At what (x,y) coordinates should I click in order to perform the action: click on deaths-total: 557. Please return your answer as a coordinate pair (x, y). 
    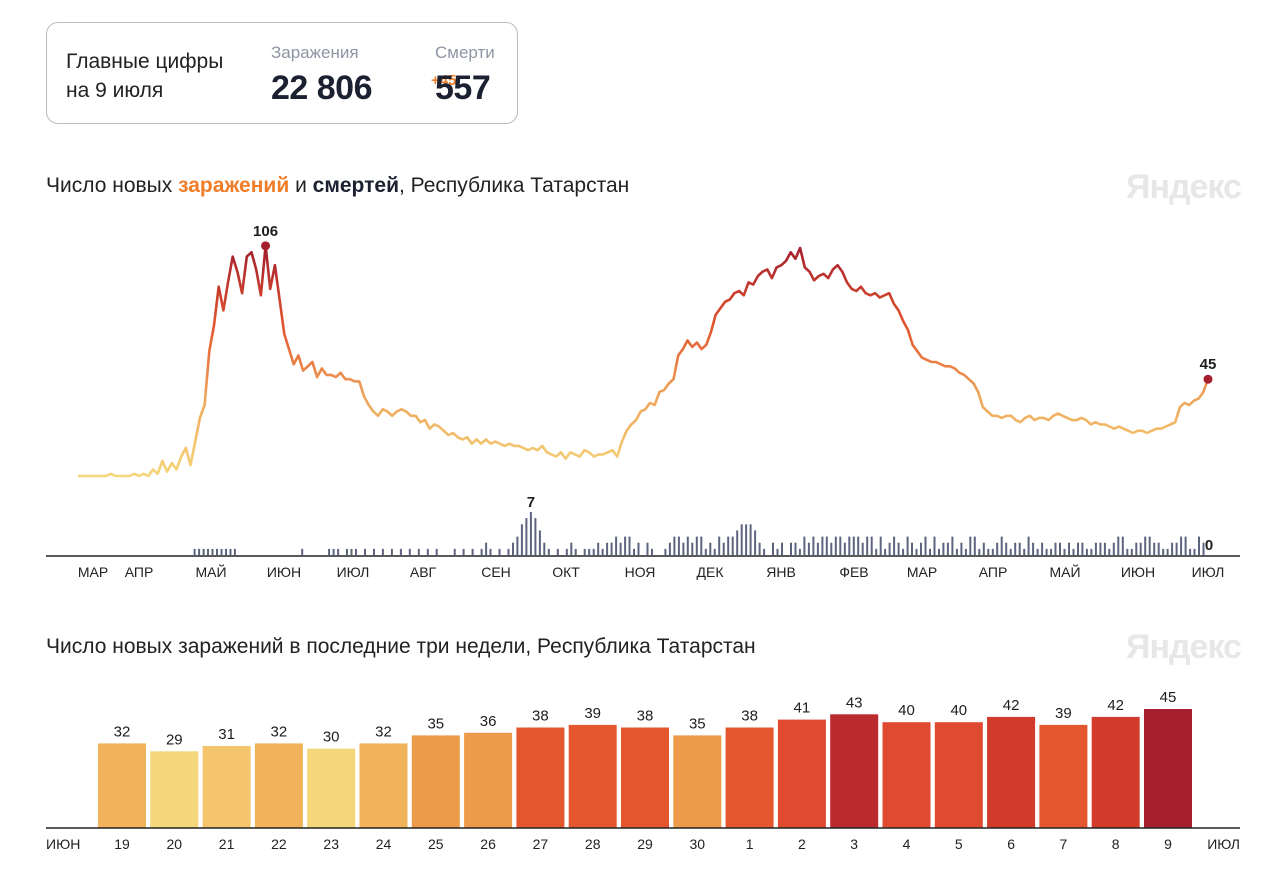
    Looking at the image, I should click on (463, 88).